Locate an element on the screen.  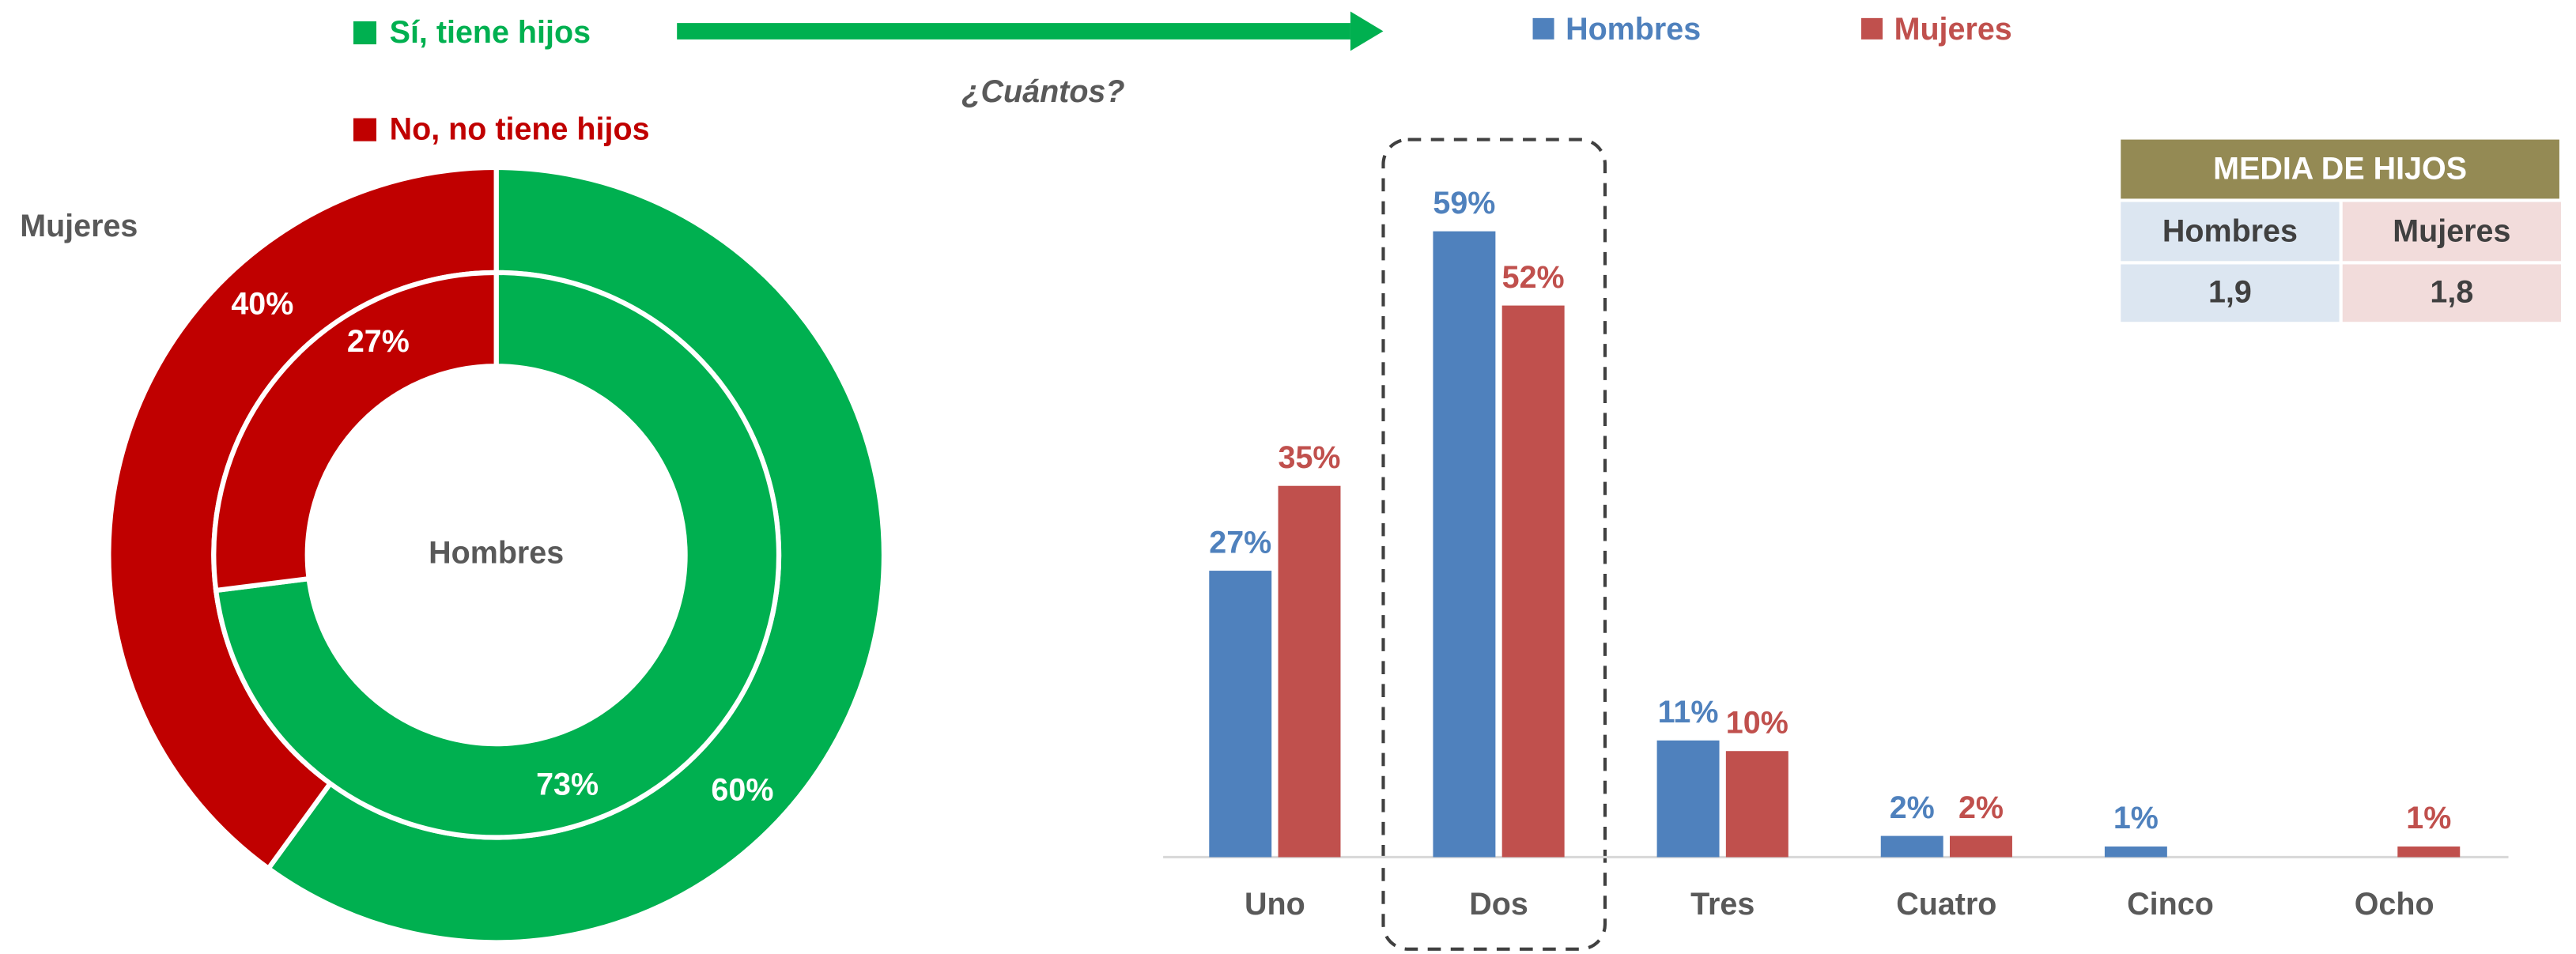
x-tick-label: Cuatro is located at coordinates (1946, 904).